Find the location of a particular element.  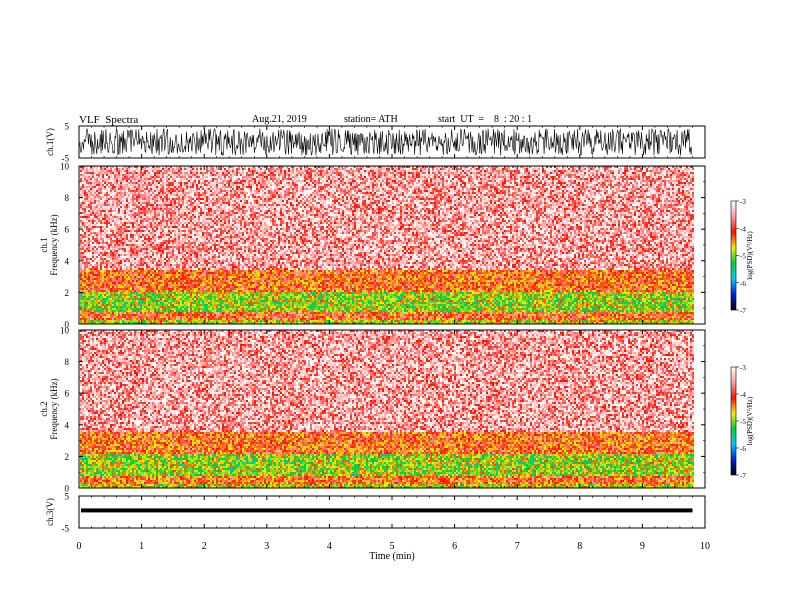

x-tick-label: 4 is located at coordinates (329, 546).